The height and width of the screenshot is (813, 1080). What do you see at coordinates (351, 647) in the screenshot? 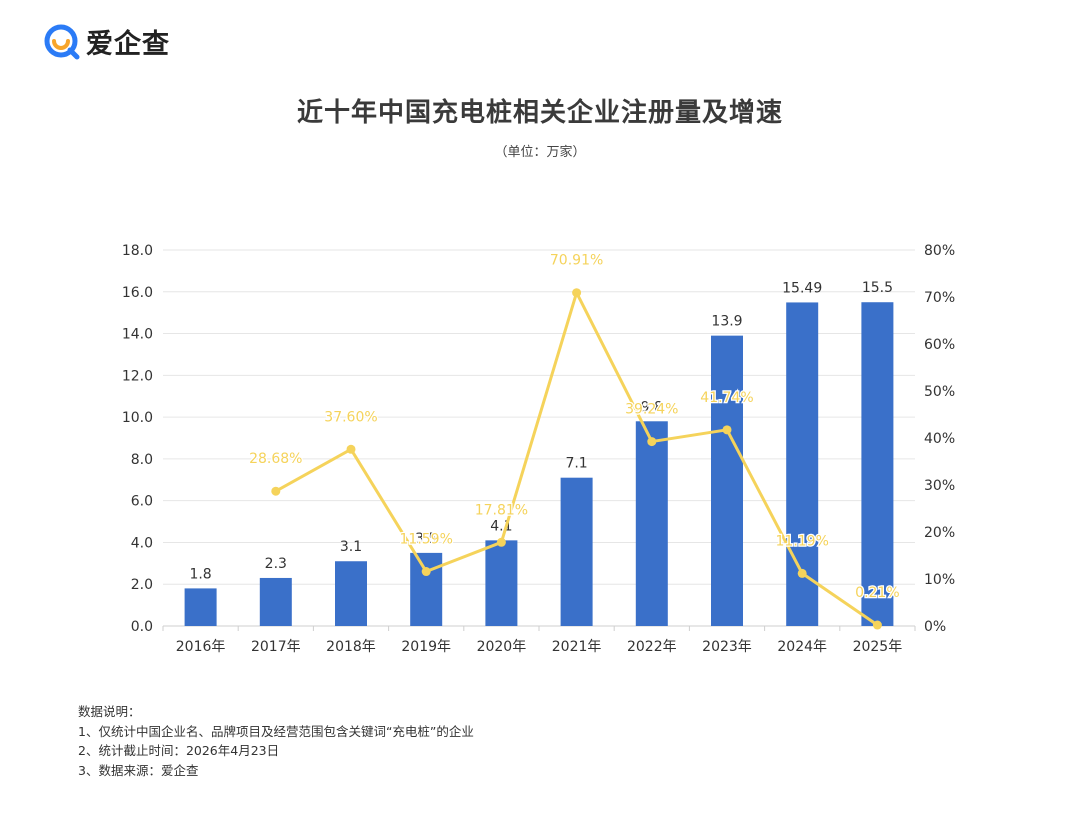
I see `x-tick-label: 2018年` at bounding box center [351, 647].